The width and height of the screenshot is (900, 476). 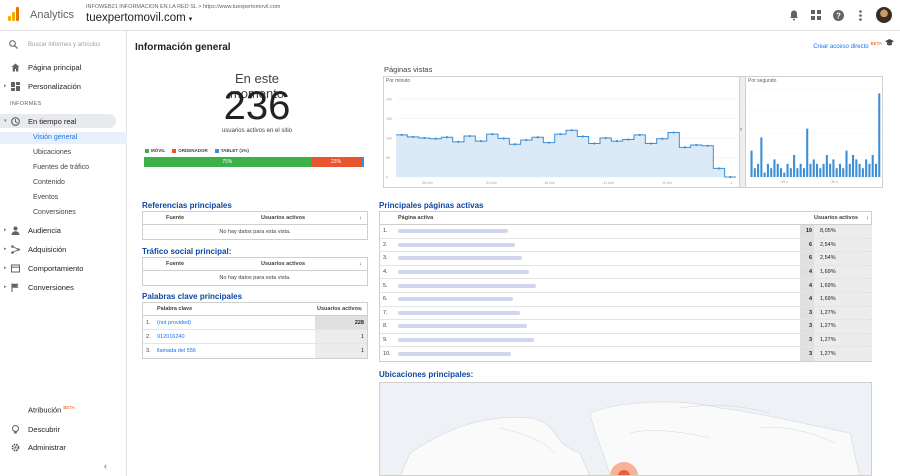 I want to click on keyword-link: 912016240, so click(x=171, y=336).